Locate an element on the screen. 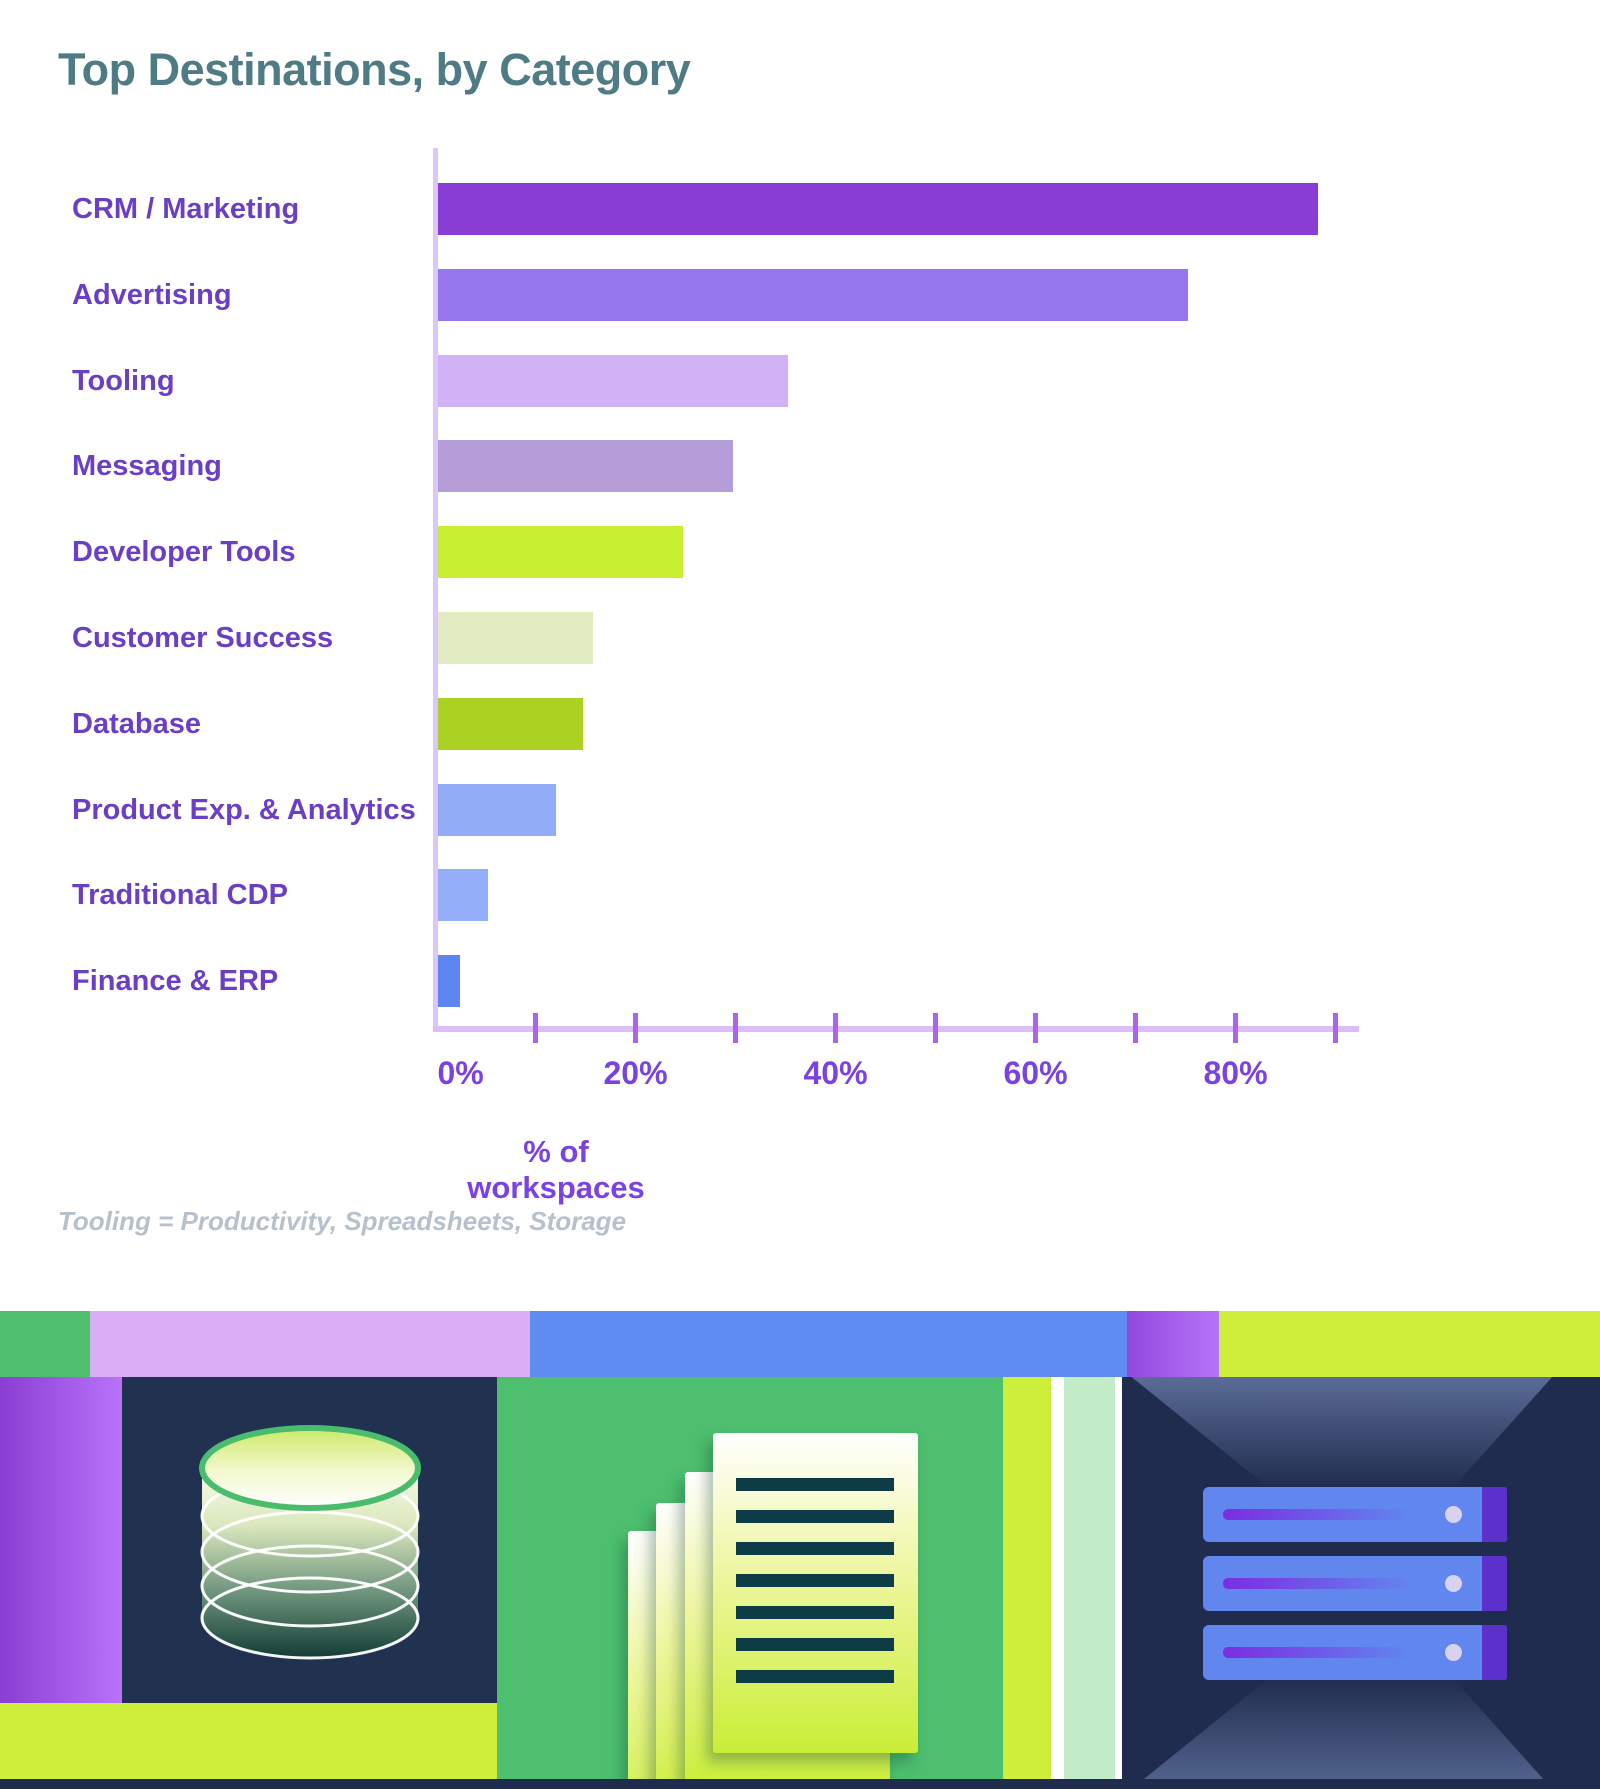  category-label: Tooling is located at coordinates (123, 381).